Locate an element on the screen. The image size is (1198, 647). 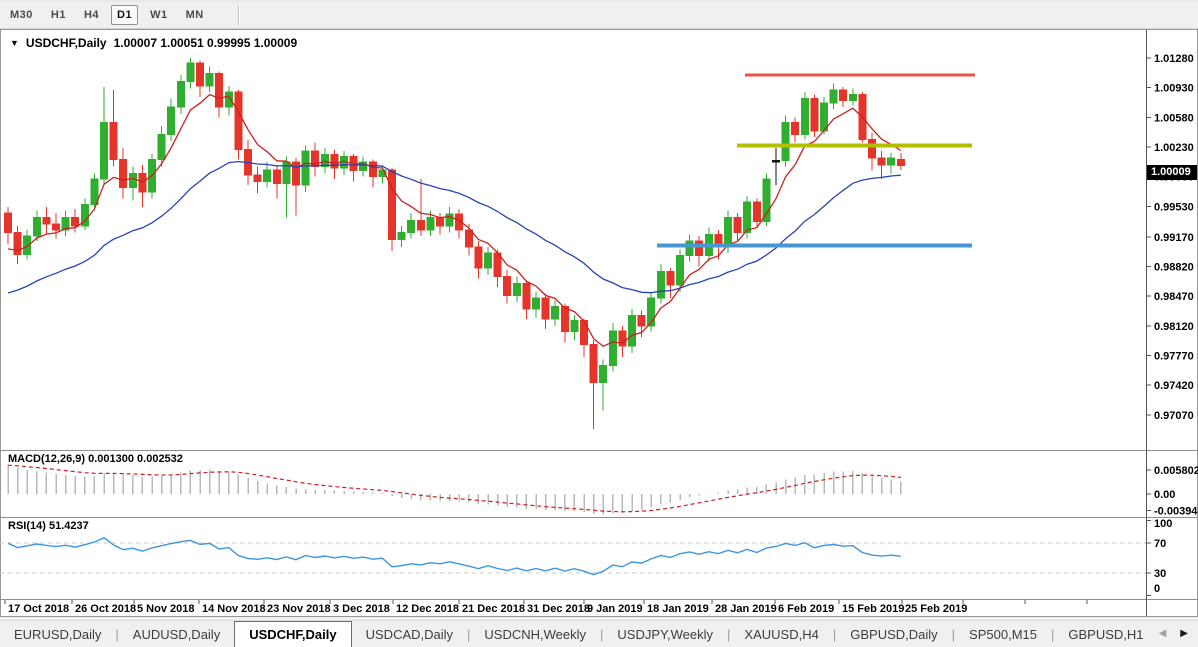
tab-scroll-left-icon: ◀ is located at coordinates (1162, 633).